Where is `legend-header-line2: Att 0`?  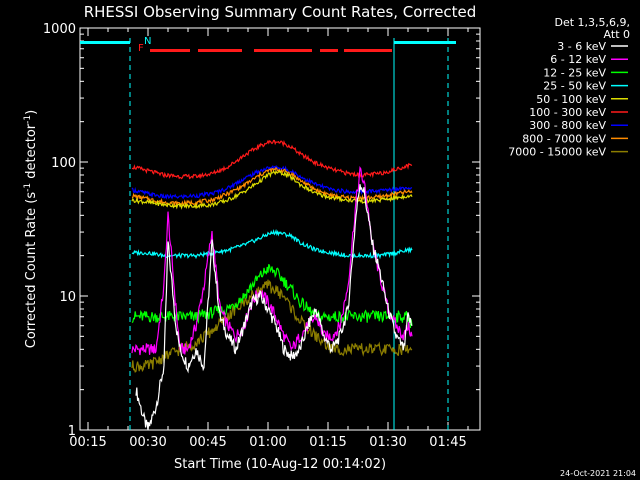 legend-header-line2: Att 0 is located at coordinates (617, 34).